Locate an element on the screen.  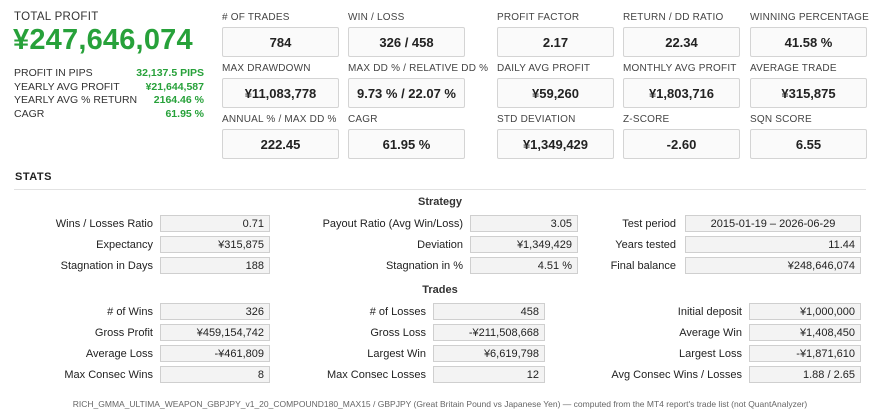
kpi-card: Z-SCORE -2.60 is located at coordinates (681, 136).